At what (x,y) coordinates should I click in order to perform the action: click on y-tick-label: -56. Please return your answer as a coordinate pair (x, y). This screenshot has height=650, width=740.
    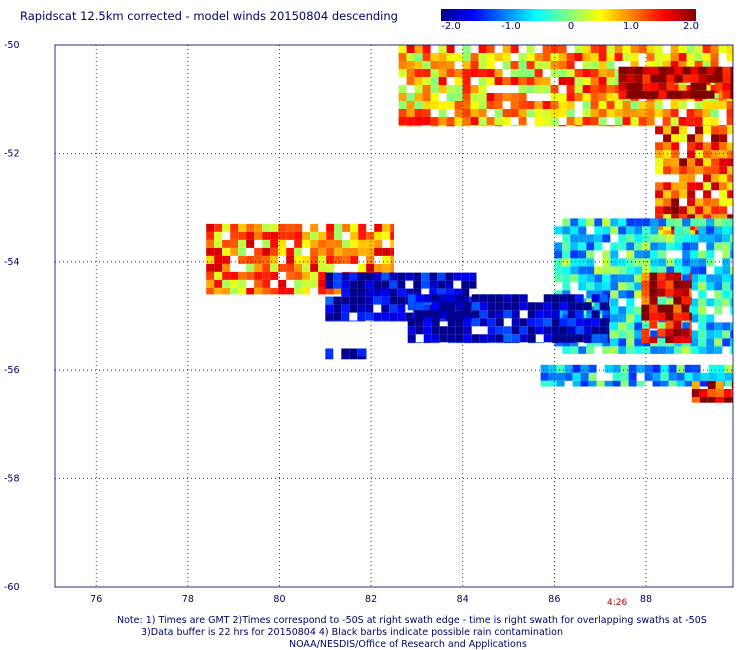
    Looking at the image, I should click on (12, 370).